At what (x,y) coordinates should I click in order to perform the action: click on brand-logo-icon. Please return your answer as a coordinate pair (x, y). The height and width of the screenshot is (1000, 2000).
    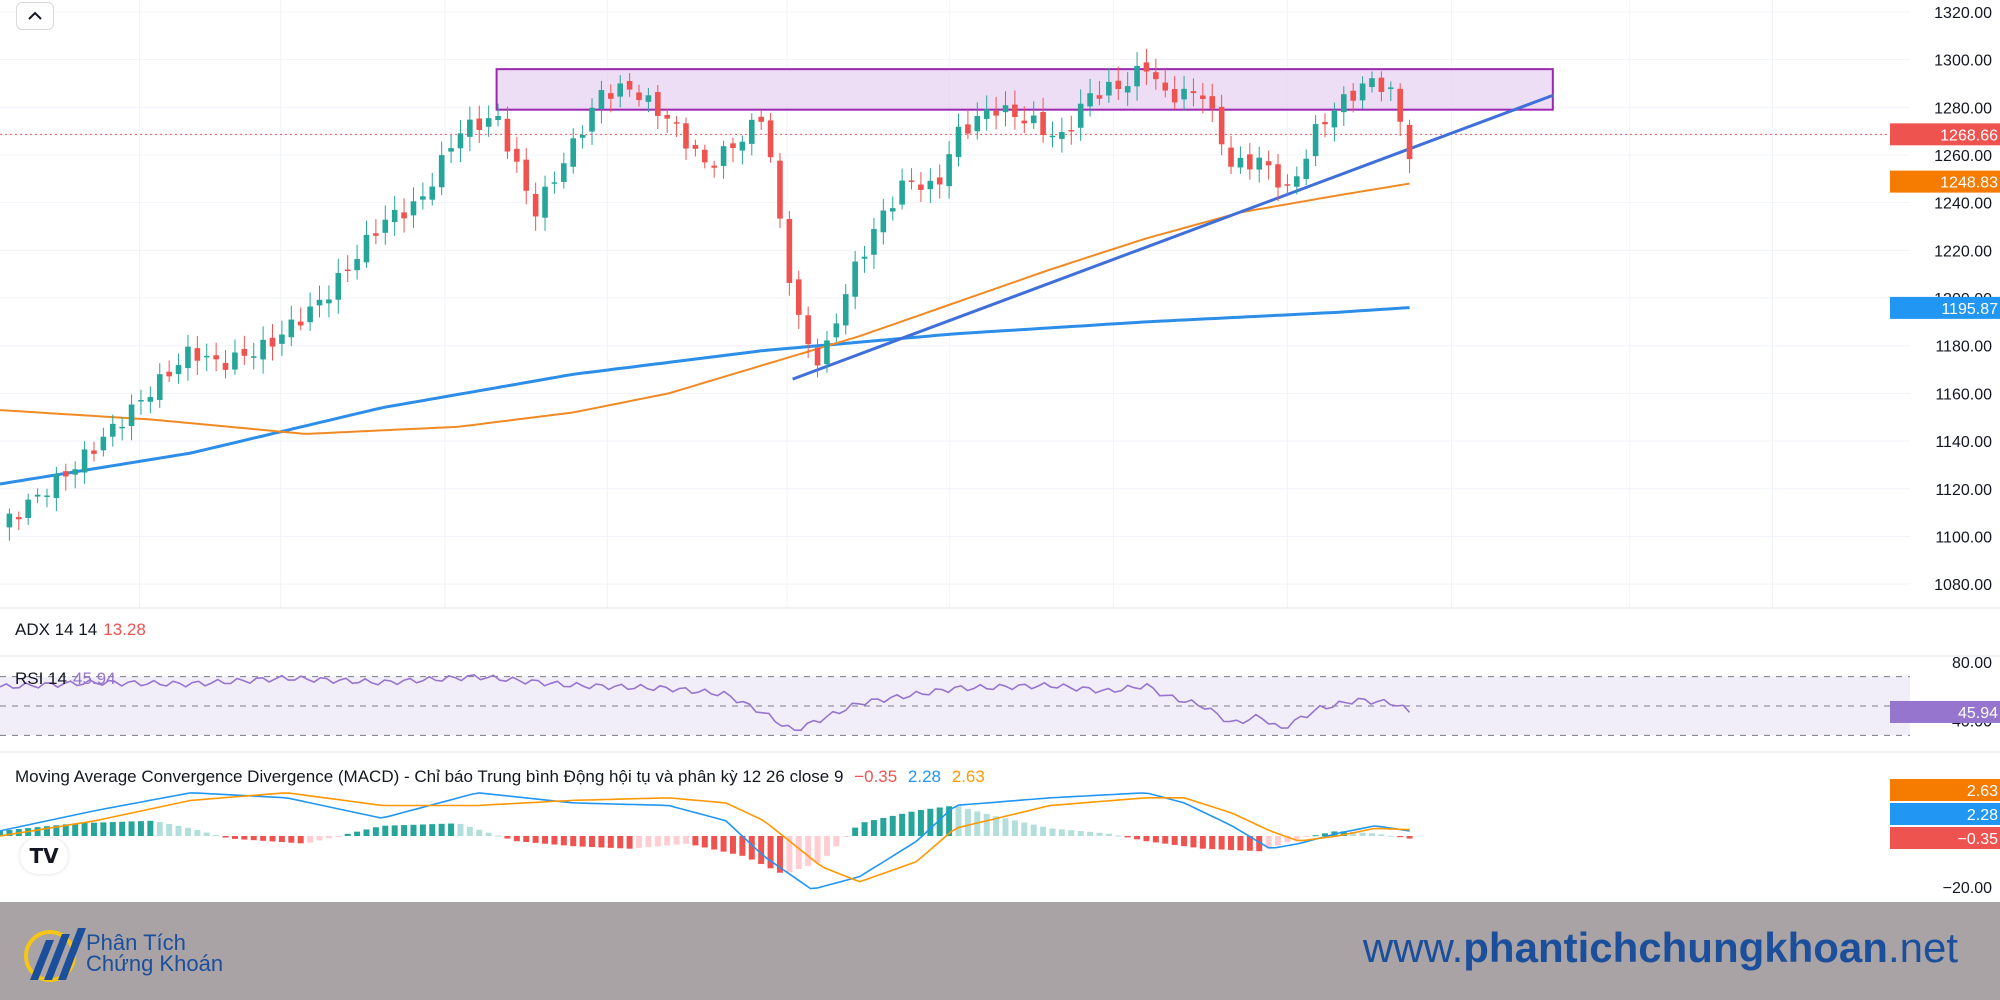
    Looking at the image, I should click on (55, 955).